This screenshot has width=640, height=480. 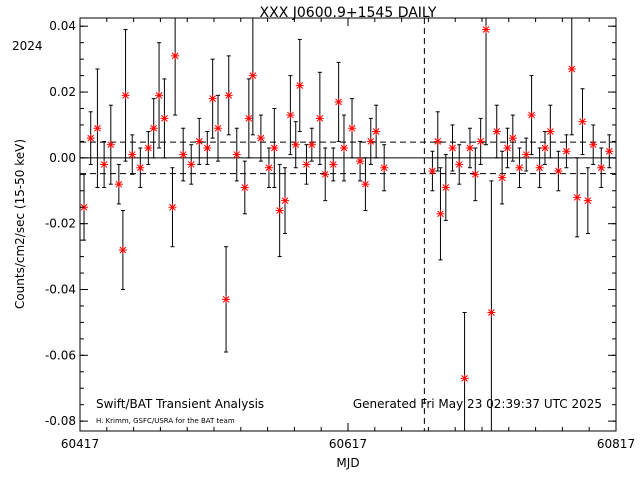 What do you see at coordinates (348, 13) in the screenshot?
I see `chart-title: XXX J0600.9+1545 DAILY` at bounding box center [348, 13].